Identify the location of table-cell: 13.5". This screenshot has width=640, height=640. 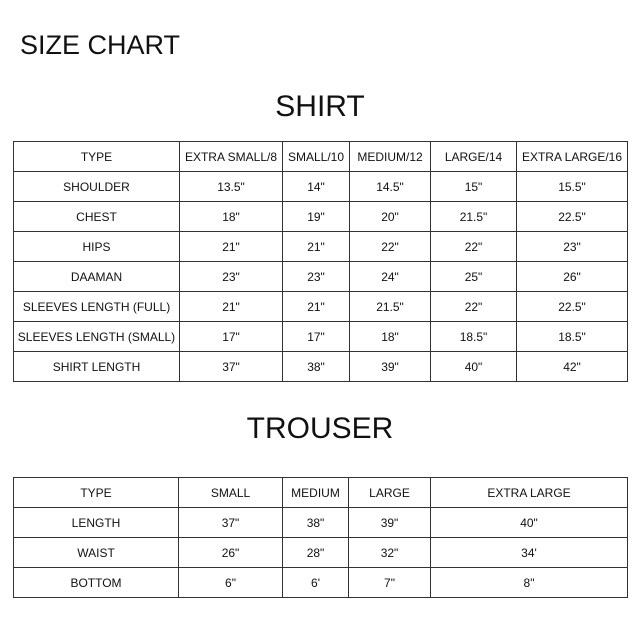
(231, 186).